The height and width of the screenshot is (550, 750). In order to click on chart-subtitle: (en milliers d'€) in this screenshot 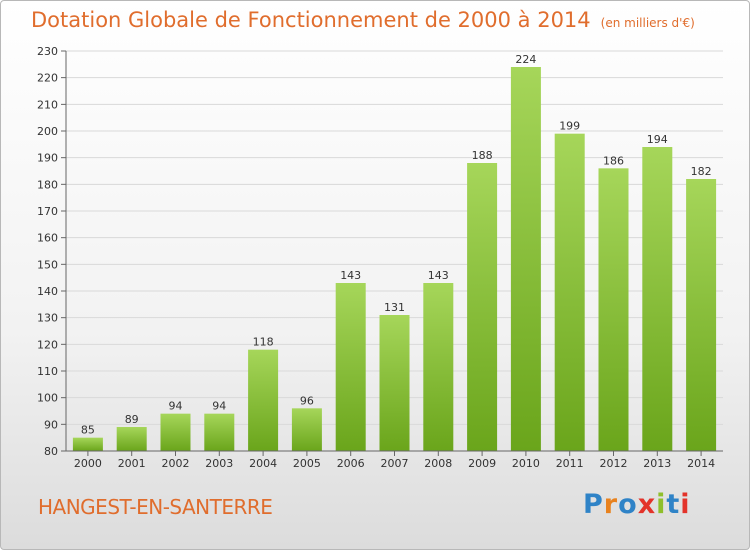, I will do `click(647, 23)`.